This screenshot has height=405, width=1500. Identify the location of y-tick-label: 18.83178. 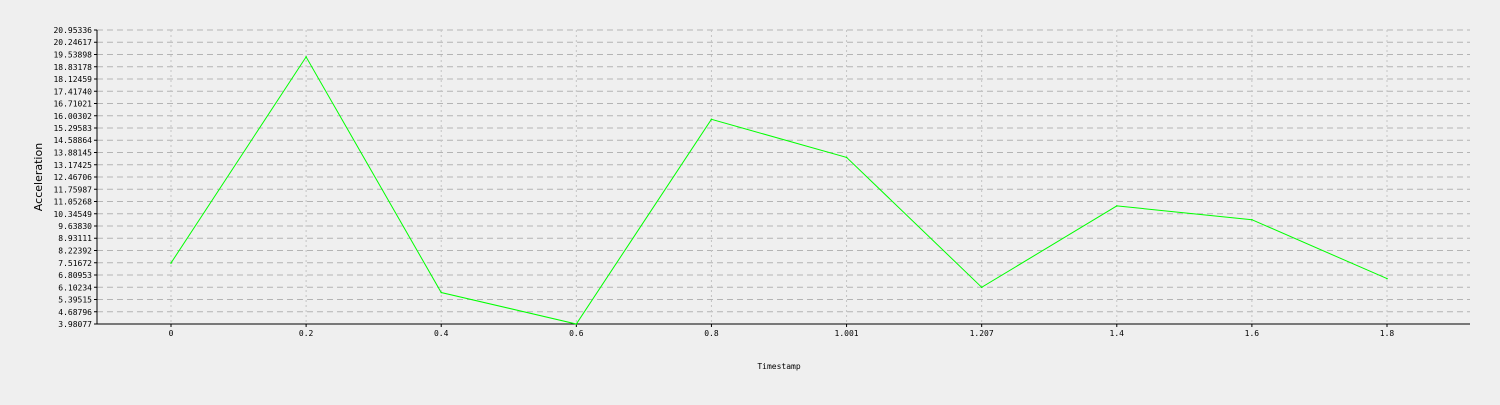
(72, 67).